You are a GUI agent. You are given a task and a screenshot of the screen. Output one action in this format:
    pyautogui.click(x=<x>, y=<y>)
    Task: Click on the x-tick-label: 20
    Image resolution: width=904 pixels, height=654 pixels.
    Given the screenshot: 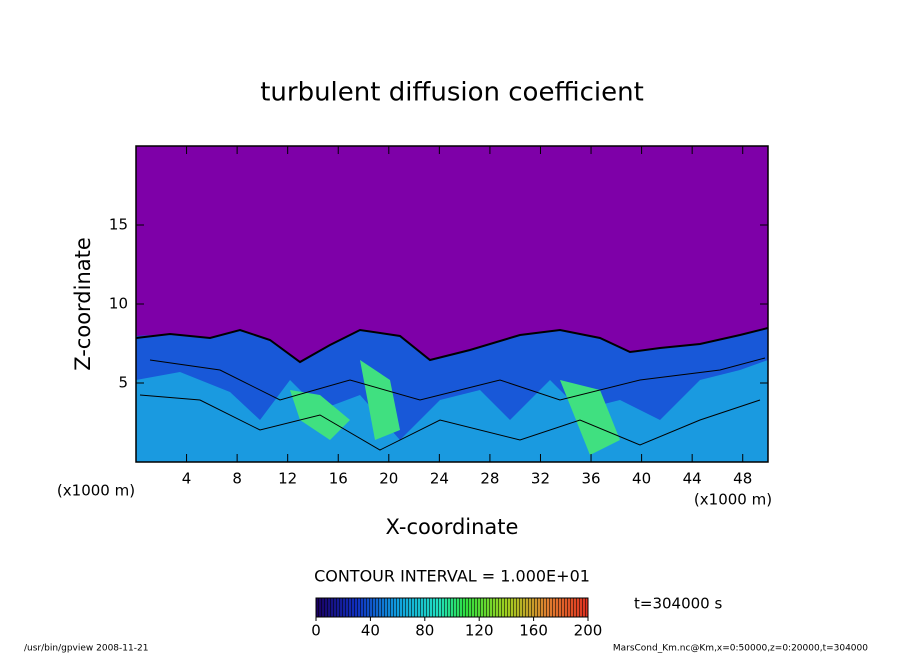 What is the action you would take?
    pyautogui.click(x=388, y=479)
    